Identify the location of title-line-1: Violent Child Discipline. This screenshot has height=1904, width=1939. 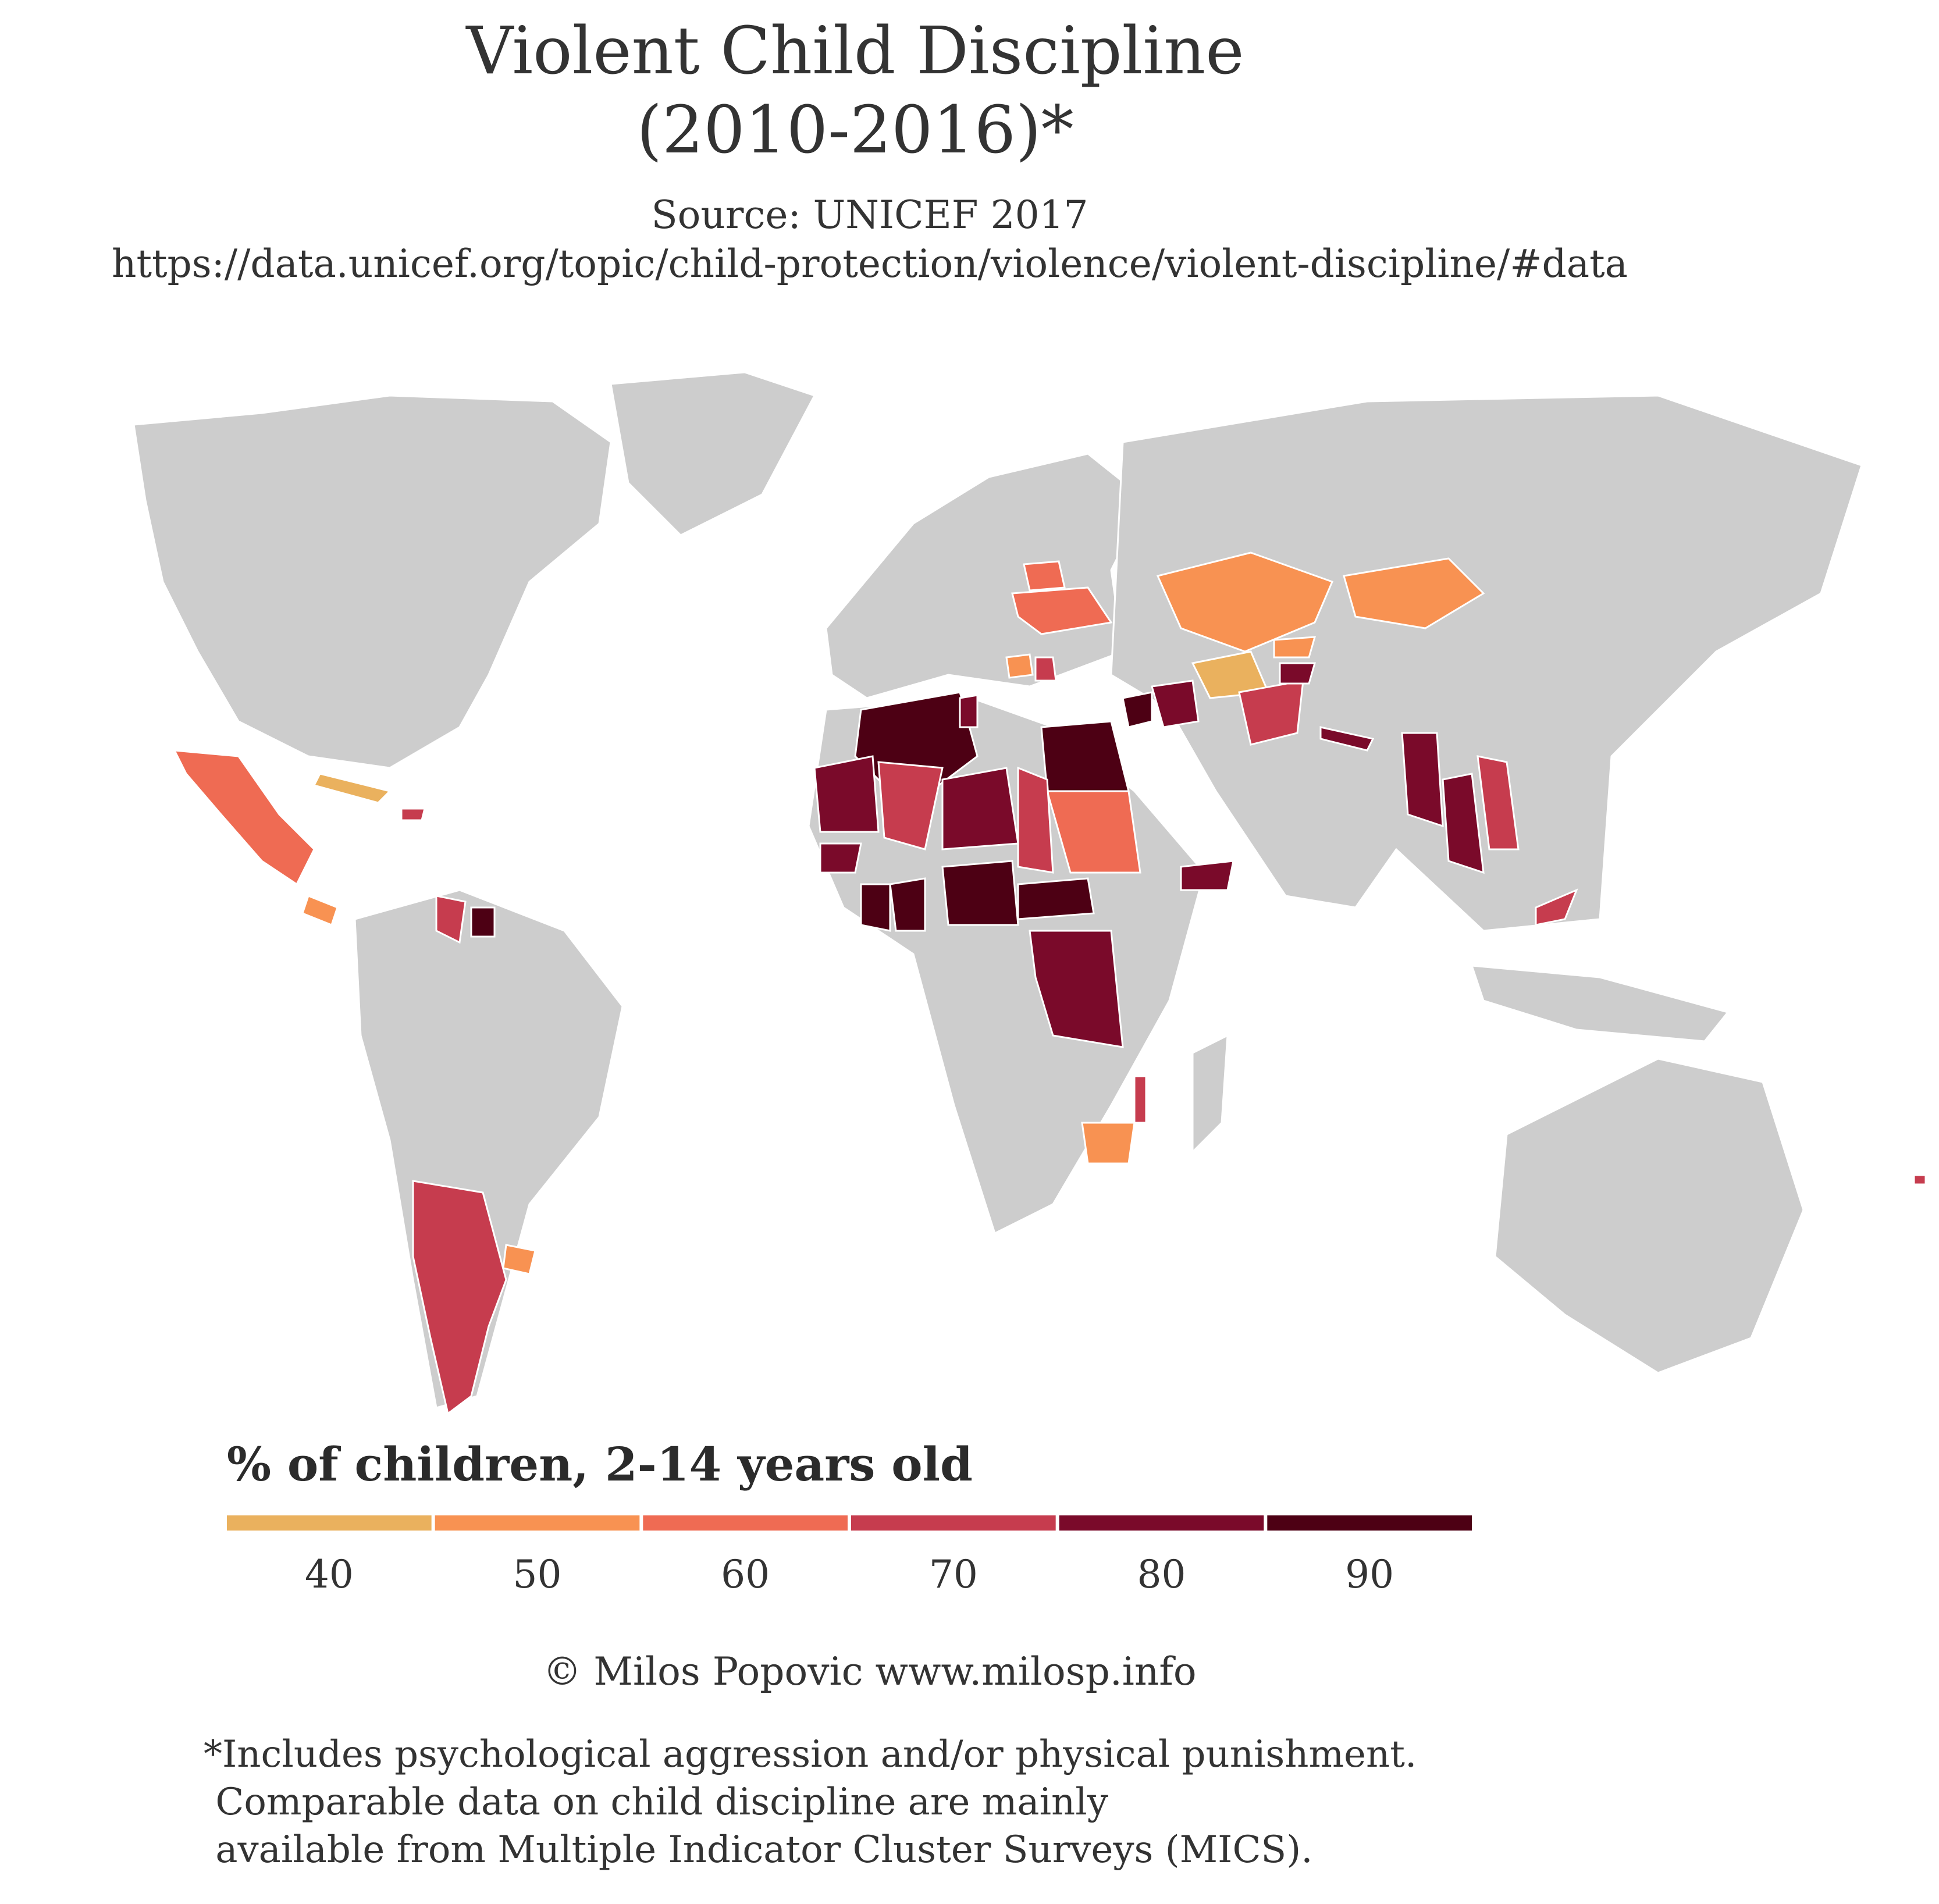
(855, 51).